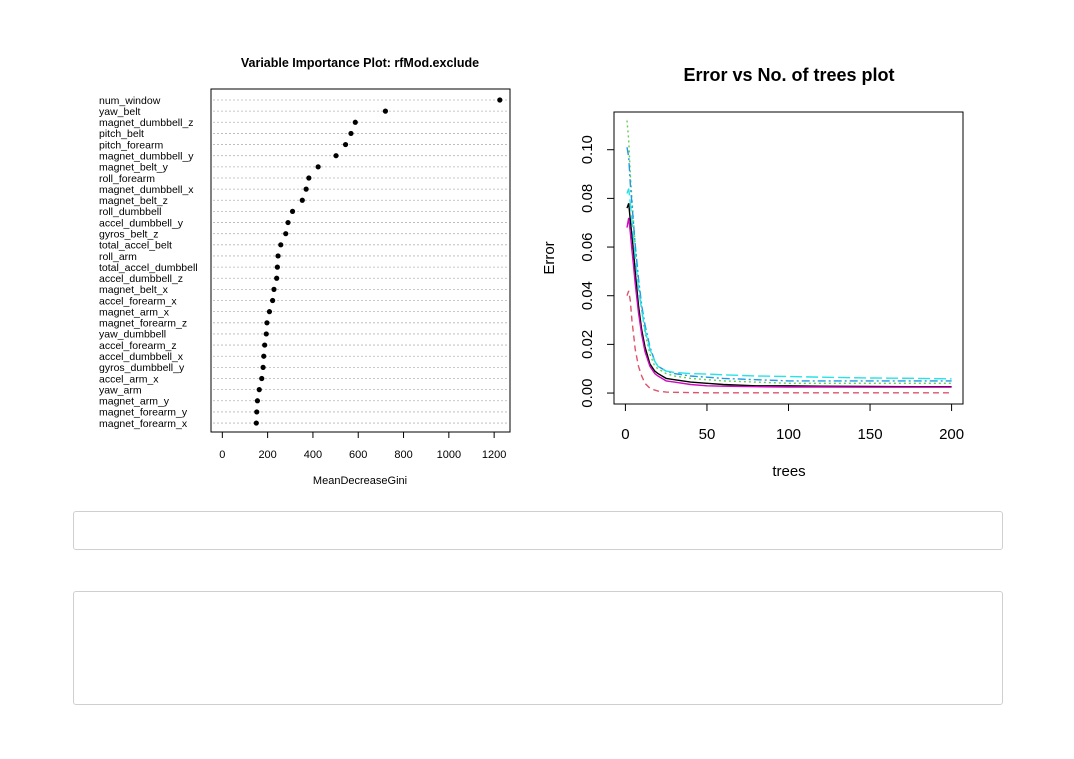  Describe the element at coordinates (141, 223) in the screenshot. I see `vip-variable-label: accel_dumbbell_y` at that location.